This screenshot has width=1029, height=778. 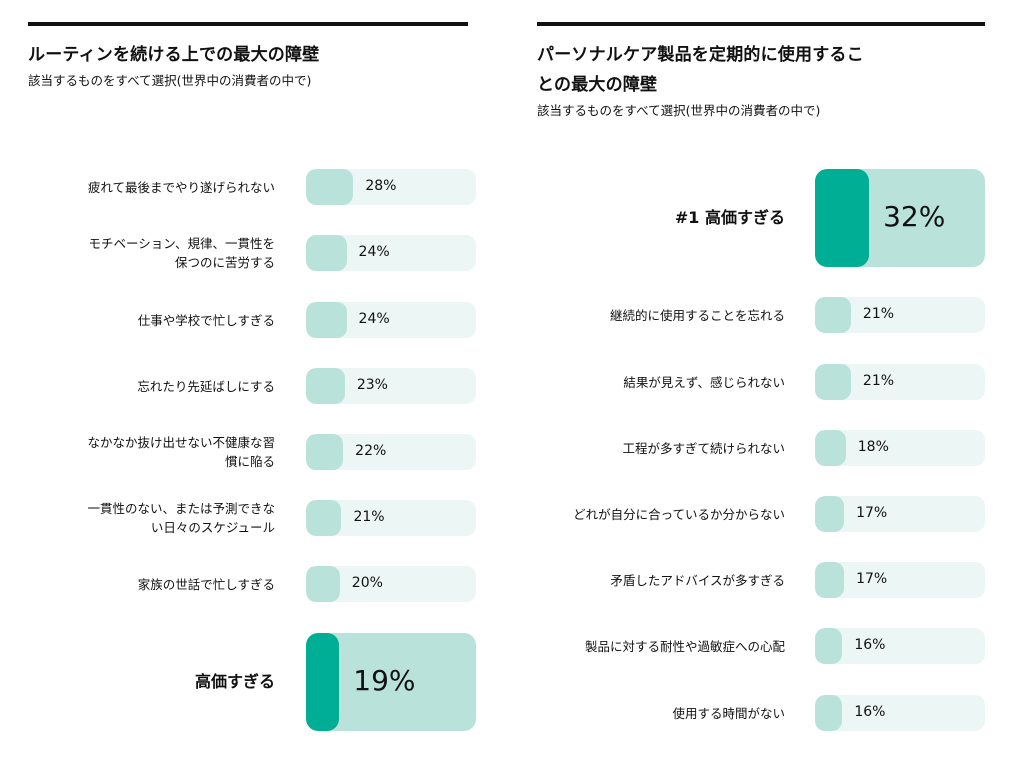 I want to click on data-label: 20%, so click(x=367, y=583).